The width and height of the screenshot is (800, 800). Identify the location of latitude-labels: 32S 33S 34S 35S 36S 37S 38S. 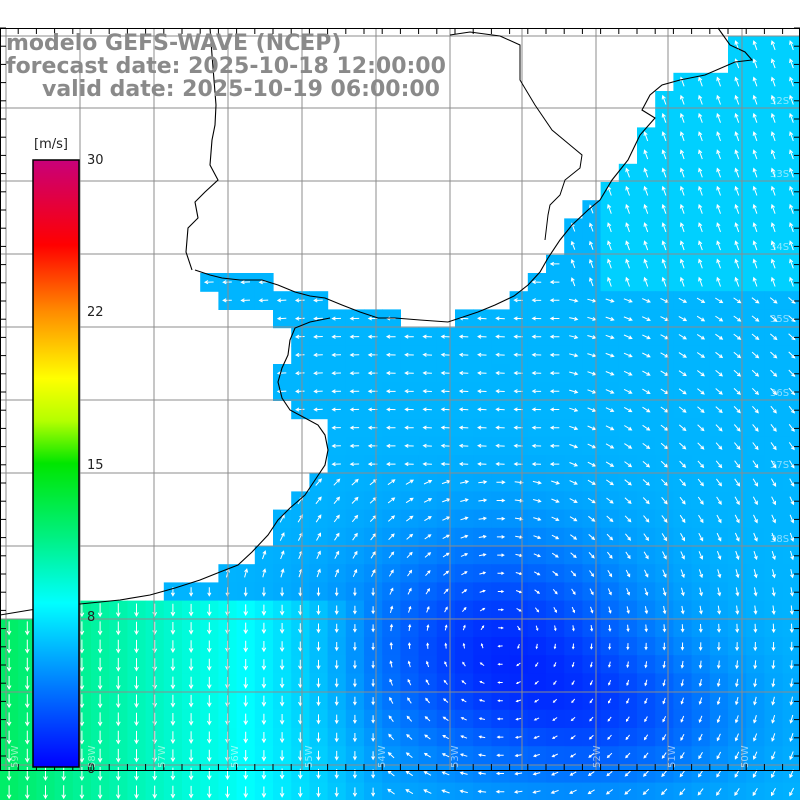
(779, 320).